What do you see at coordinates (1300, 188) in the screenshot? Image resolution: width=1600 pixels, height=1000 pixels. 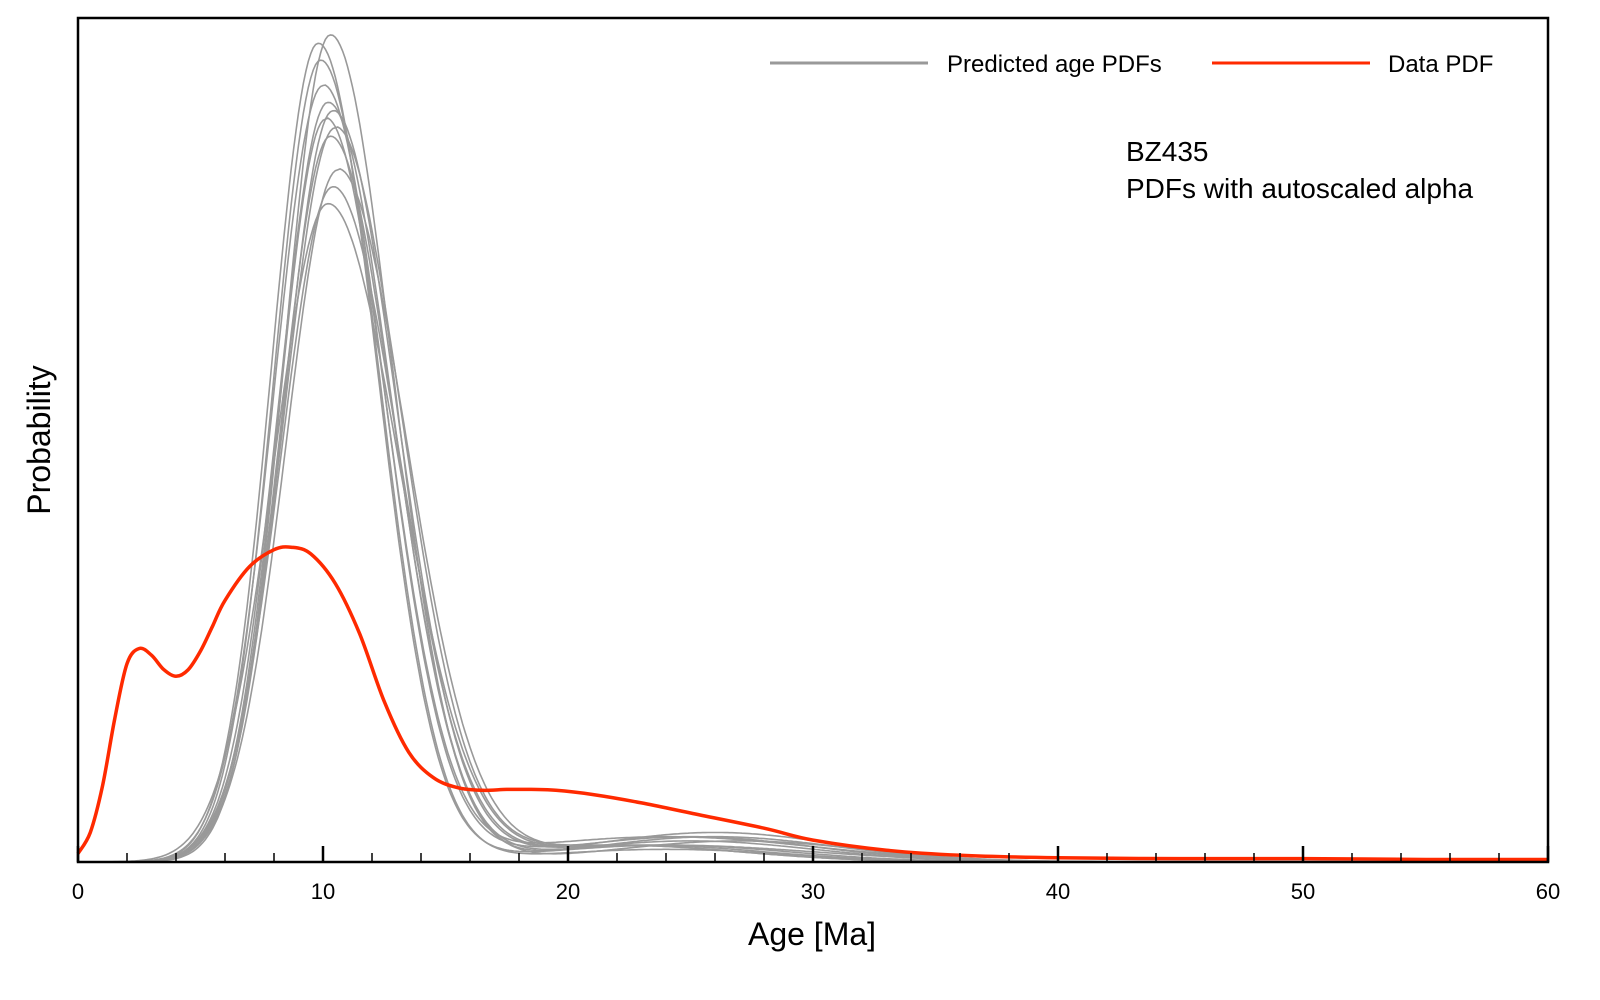 I see `annotation-description: PDFs with autoscaled alpha` at bounding box center [1300, 188].